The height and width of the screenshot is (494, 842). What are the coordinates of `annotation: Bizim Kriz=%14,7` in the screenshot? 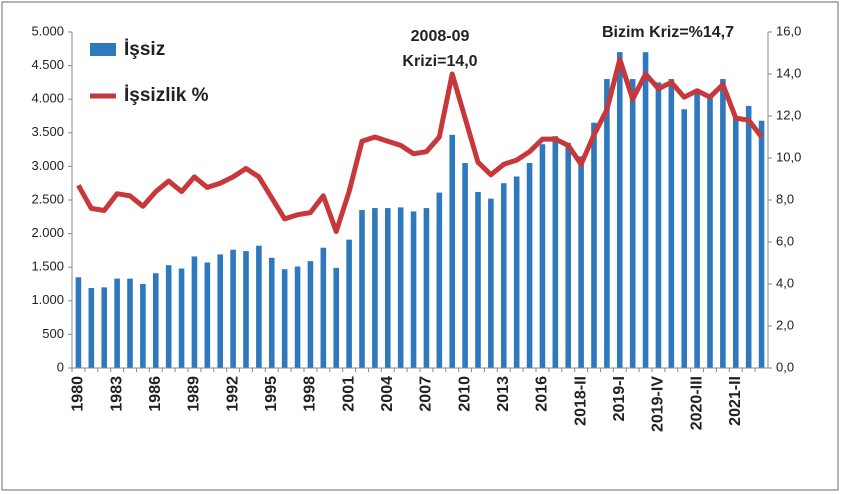 It's located at (668, 32).